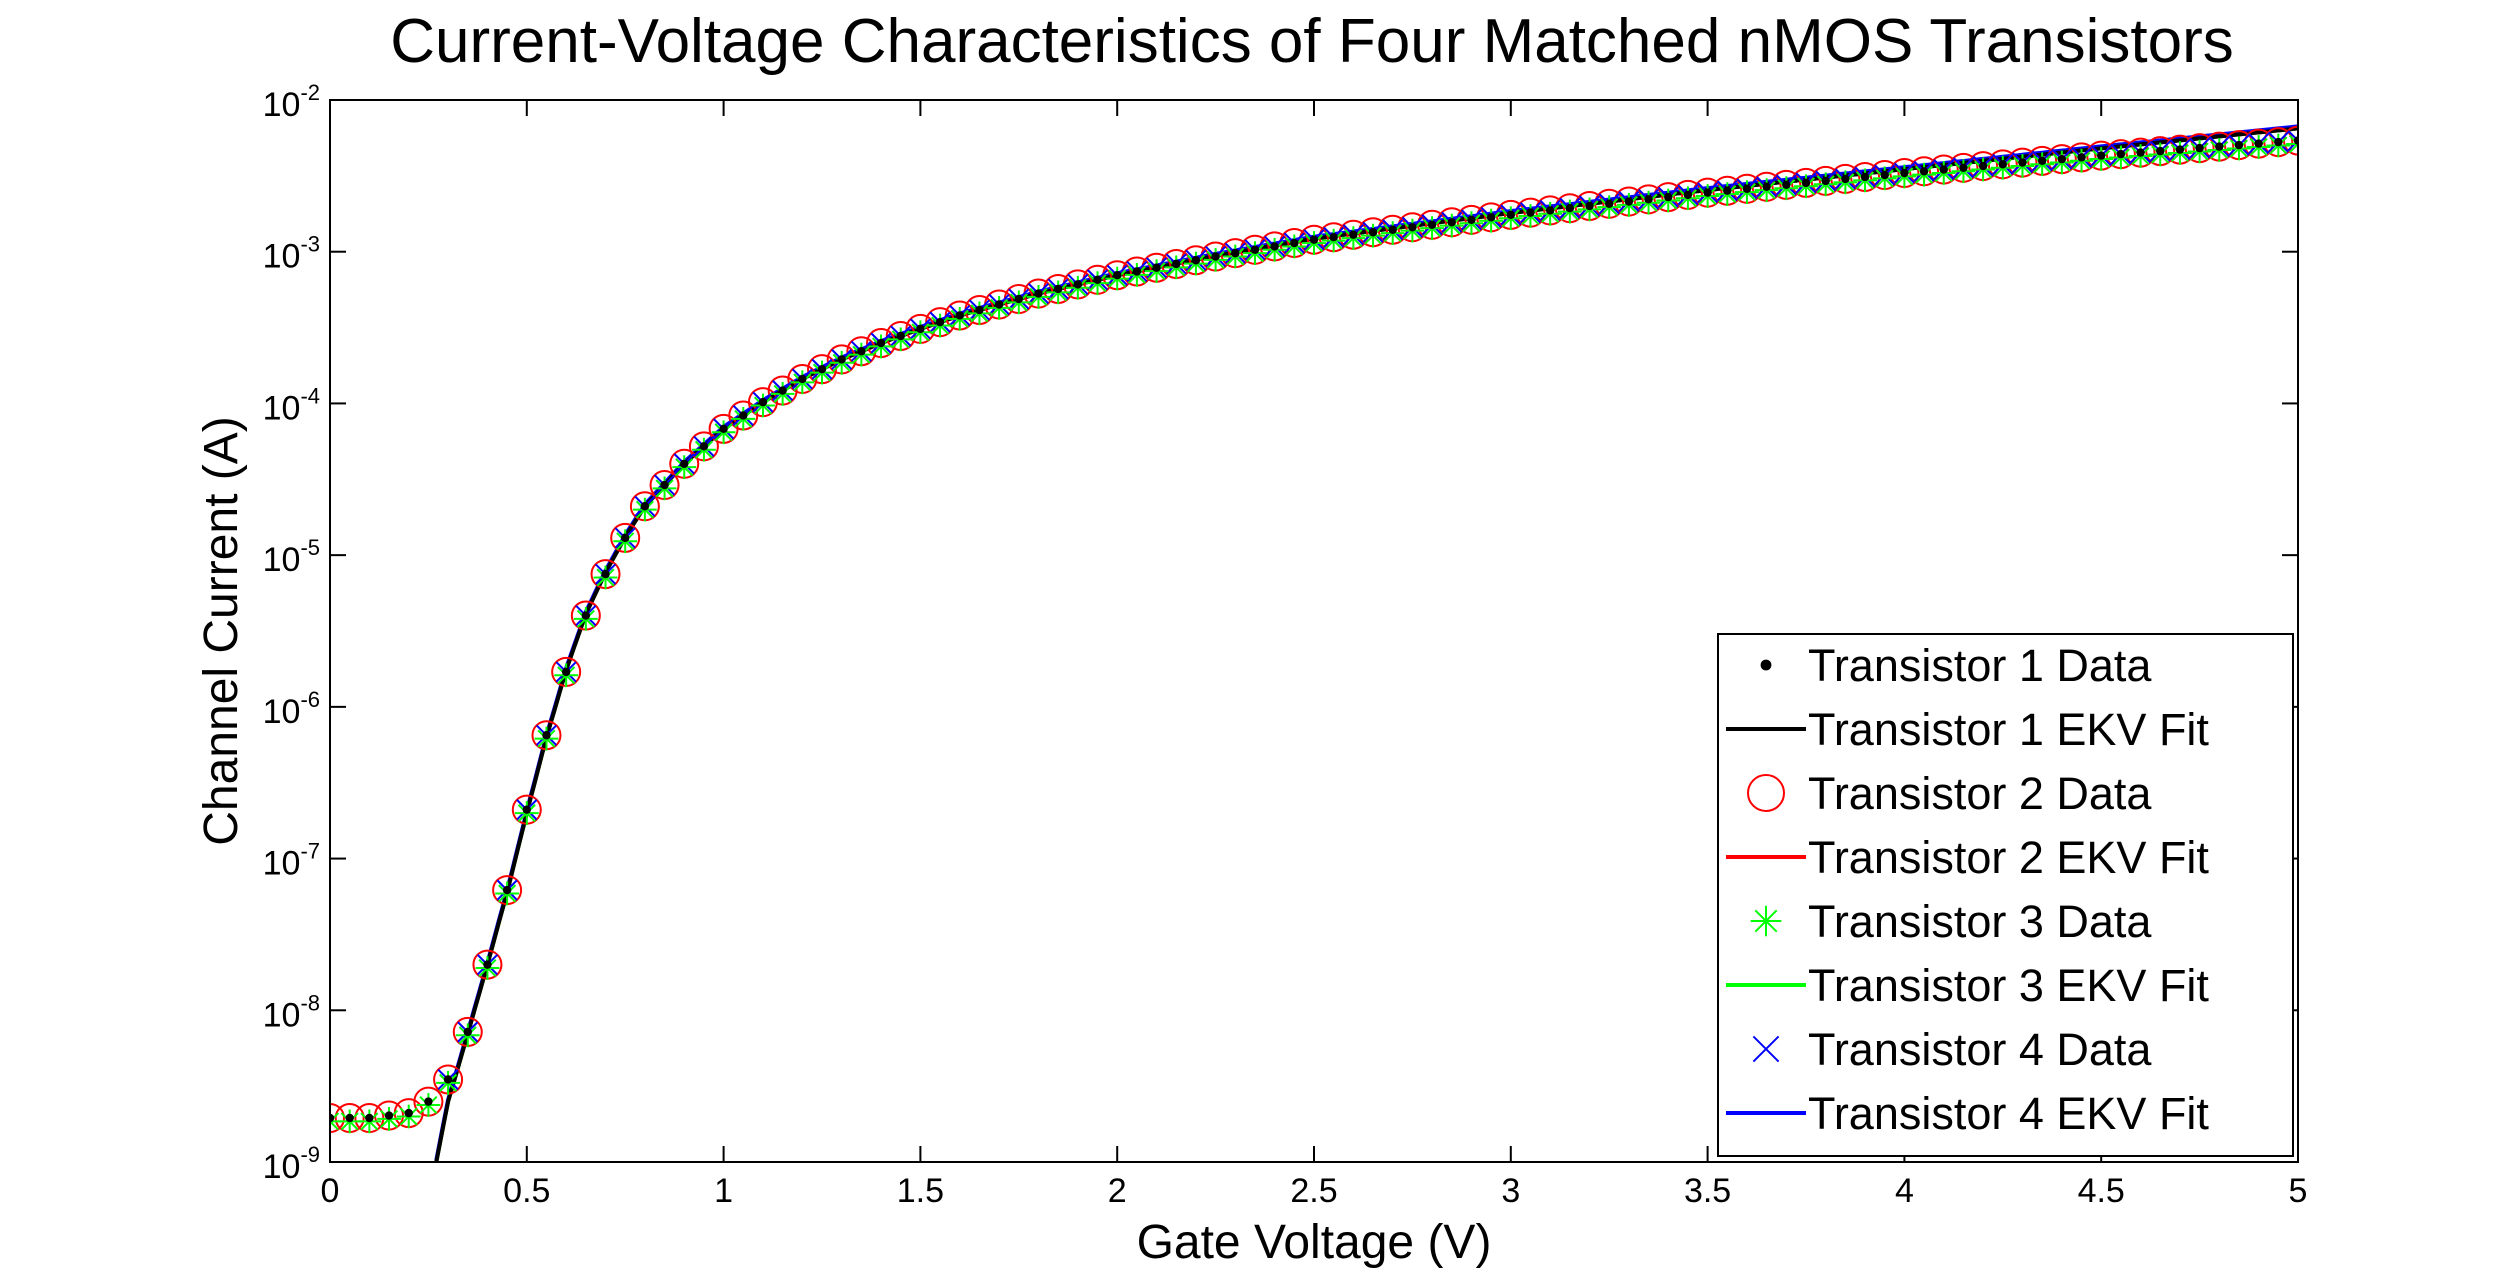 The height and width of the screenshot is (1286, 2500). I want to click on legend-entry-transistor-4-ekv-fit: Transistor 4 EKV Fit, so click(1967, 1113).